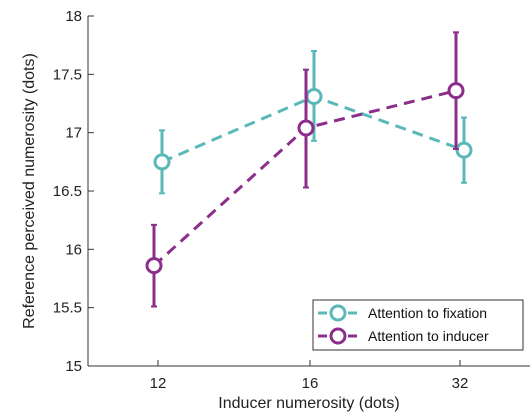 The image size is (530, 418). What do you see at coordinates (73, 133) in the screenshot?
I see `y-tick-label: 17` at bounding box center [73, 133].